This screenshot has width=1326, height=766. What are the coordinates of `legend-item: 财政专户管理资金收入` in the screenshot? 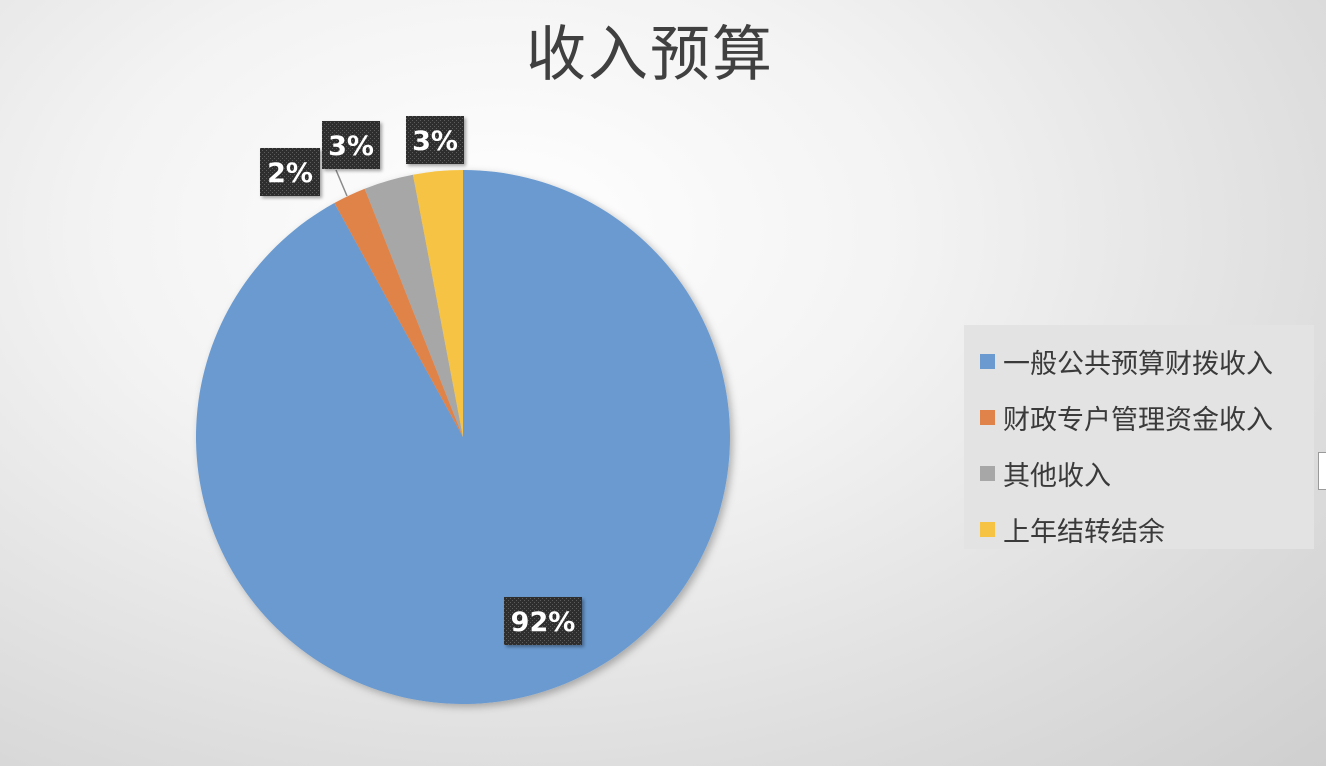 It's located at (1147, 417).